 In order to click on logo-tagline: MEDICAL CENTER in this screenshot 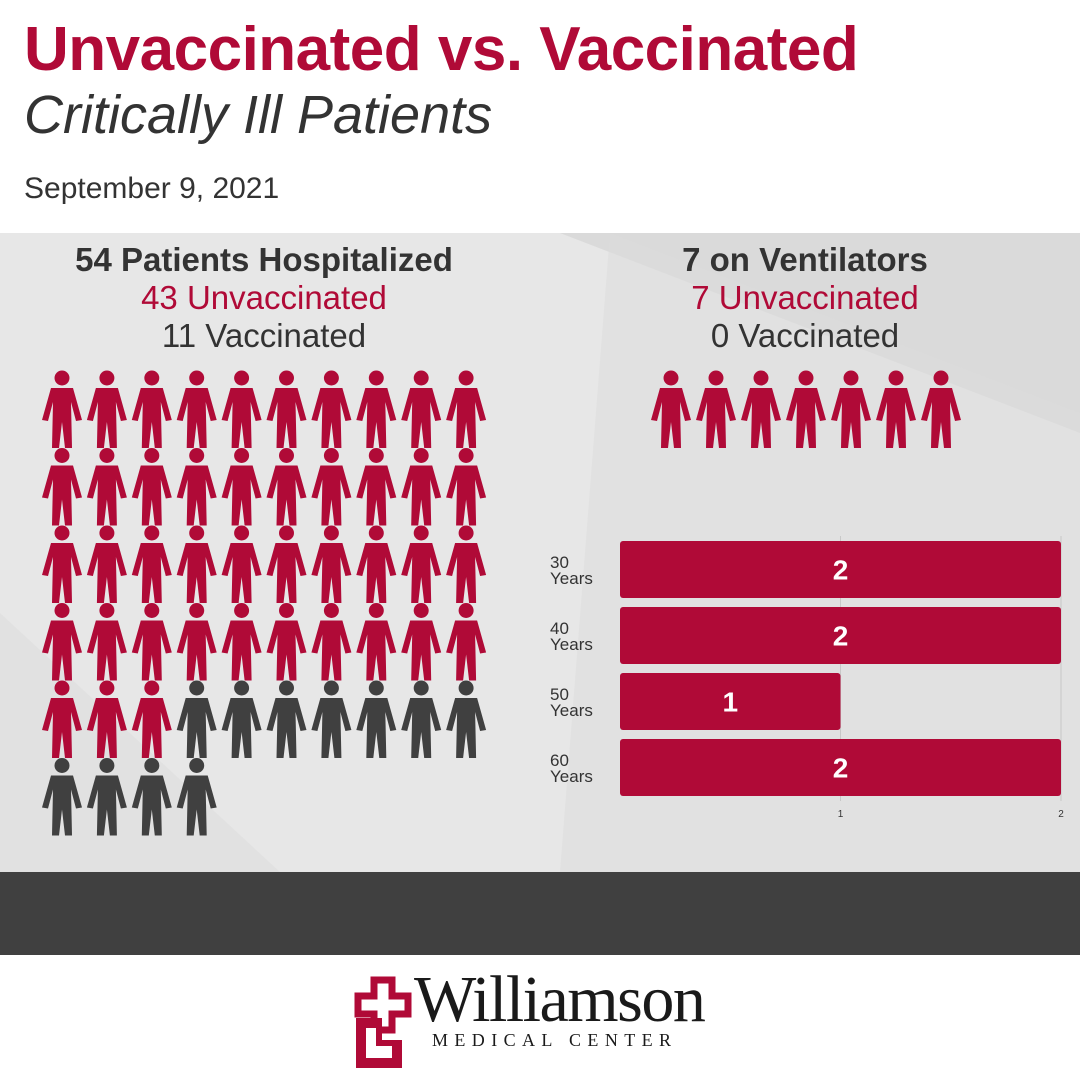, I will do `click(555, 1040)`.